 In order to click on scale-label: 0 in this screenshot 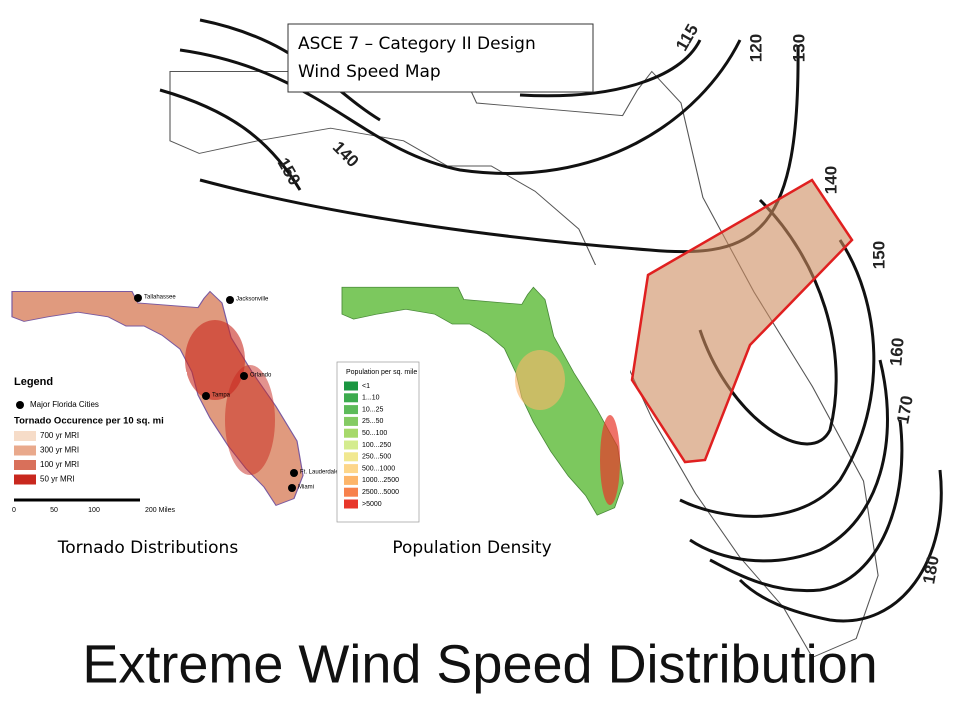, I will do `click(14, 510)`.